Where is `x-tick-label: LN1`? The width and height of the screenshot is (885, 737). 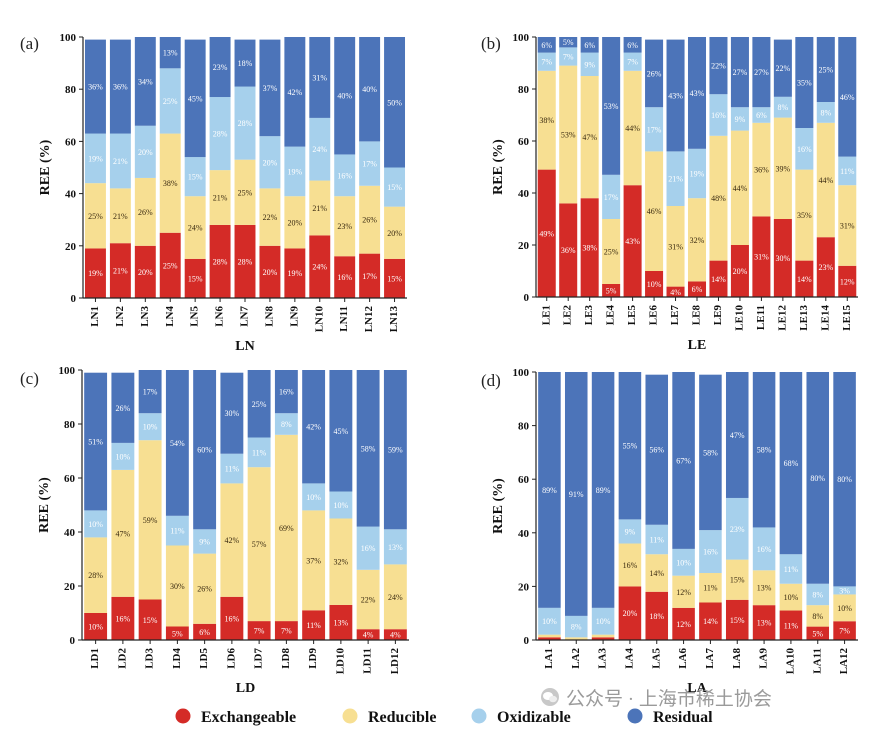 x-tick-label: LN1 is located at coordinates (95, 316).